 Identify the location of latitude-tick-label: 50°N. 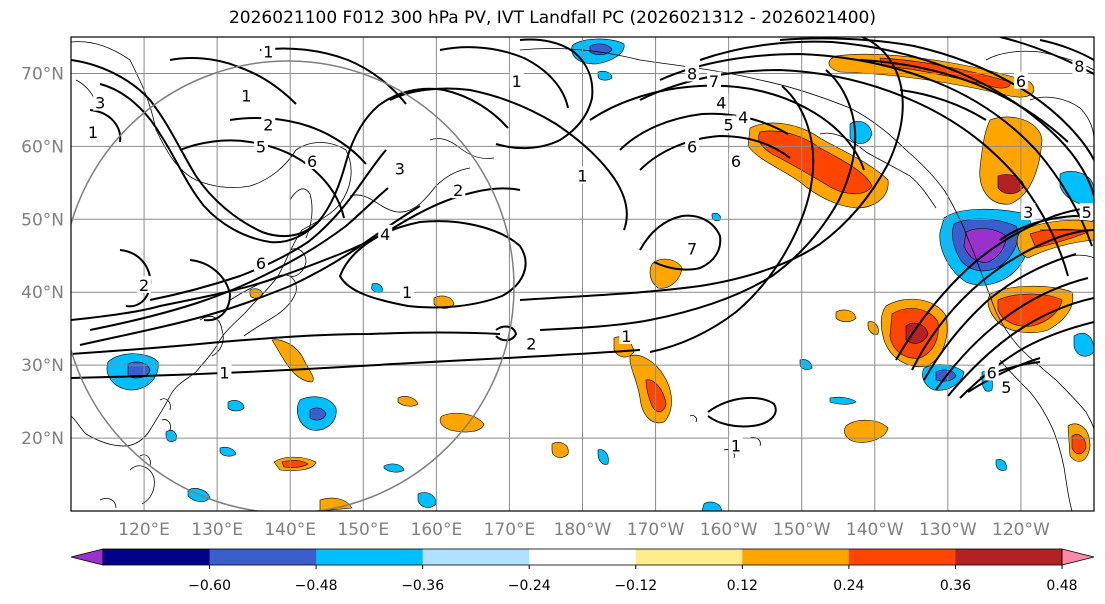
(42, 220).